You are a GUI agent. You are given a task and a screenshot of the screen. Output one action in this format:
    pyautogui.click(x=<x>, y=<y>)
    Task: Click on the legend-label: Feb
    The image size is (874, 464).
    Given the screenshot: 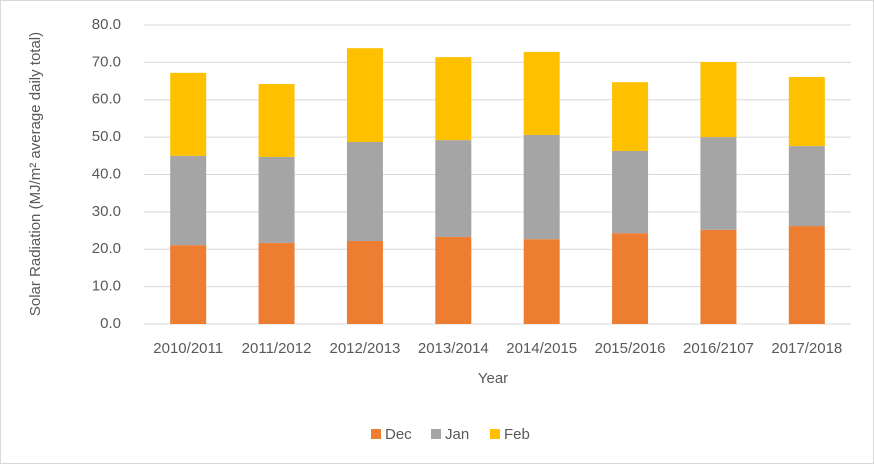 What is the action you would take?
    pyautogui.click(x=517, y=434)
    